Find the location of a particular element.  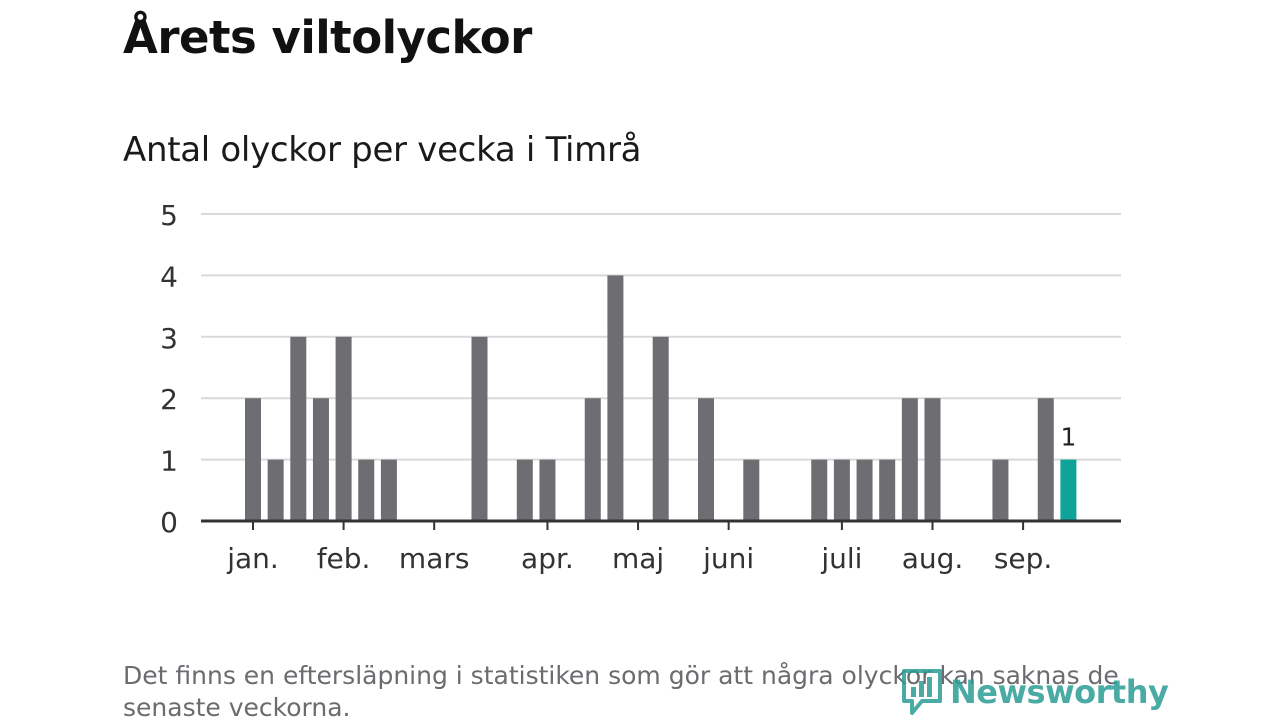

month-label-7: aug. is located at coordinates (933, 558).